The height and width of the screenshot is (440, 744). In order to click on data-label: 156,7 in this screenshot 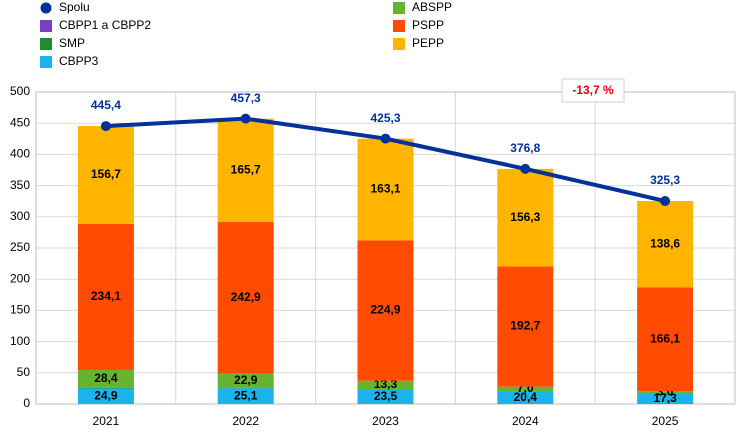, I will do `click(106, 174)`.